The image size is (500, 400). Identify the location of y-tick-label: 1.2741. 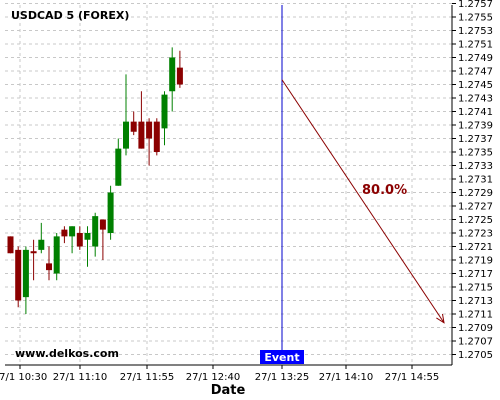
(475, 112).